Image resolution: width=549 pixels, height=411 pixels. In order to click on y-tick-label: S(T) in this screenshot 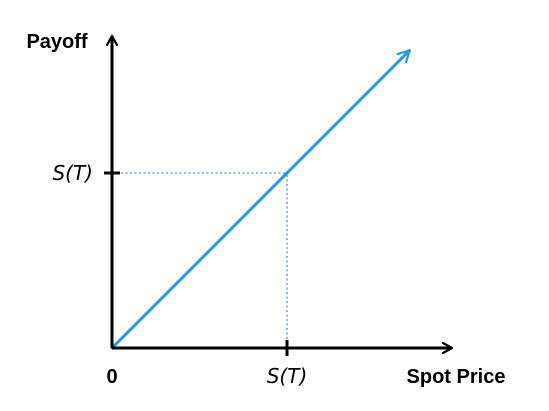, I will do `click(72, 173)`.